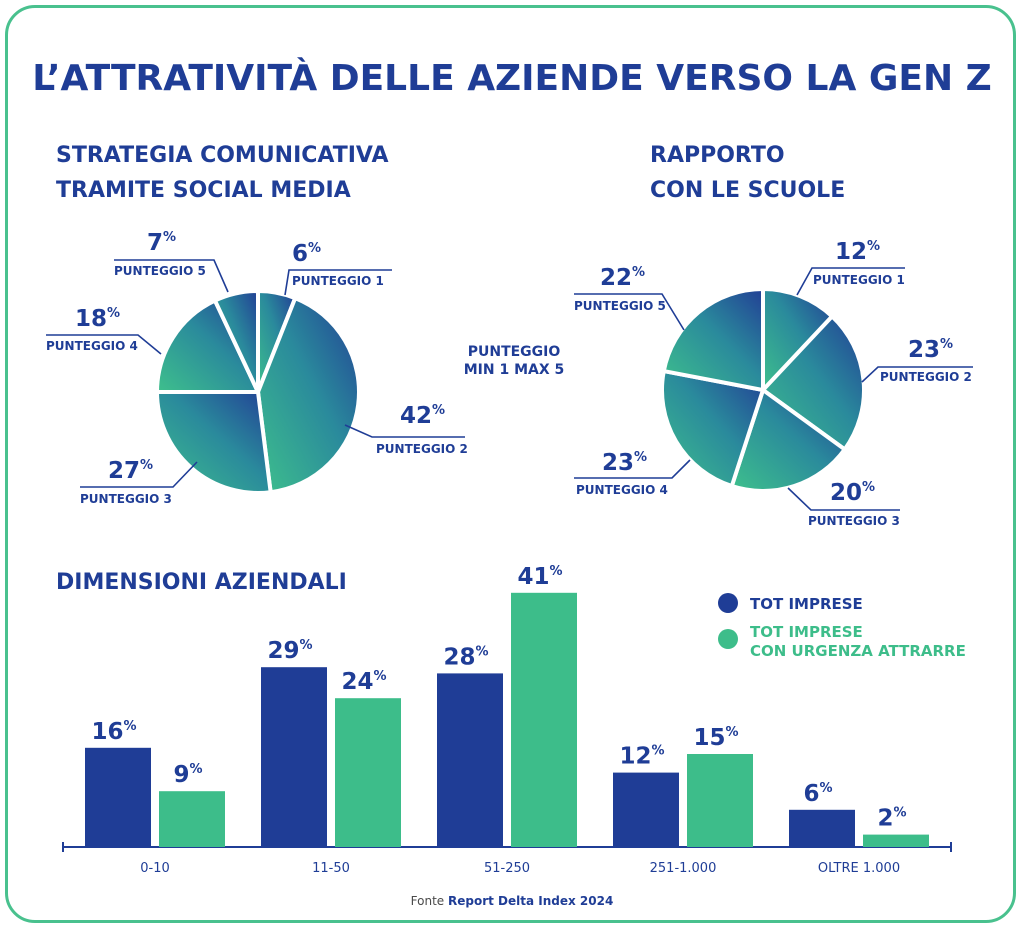  Describe the element at coordinates (622, 278) in the screenshot. I see `pie2-value-label-5: 22%` at that location.